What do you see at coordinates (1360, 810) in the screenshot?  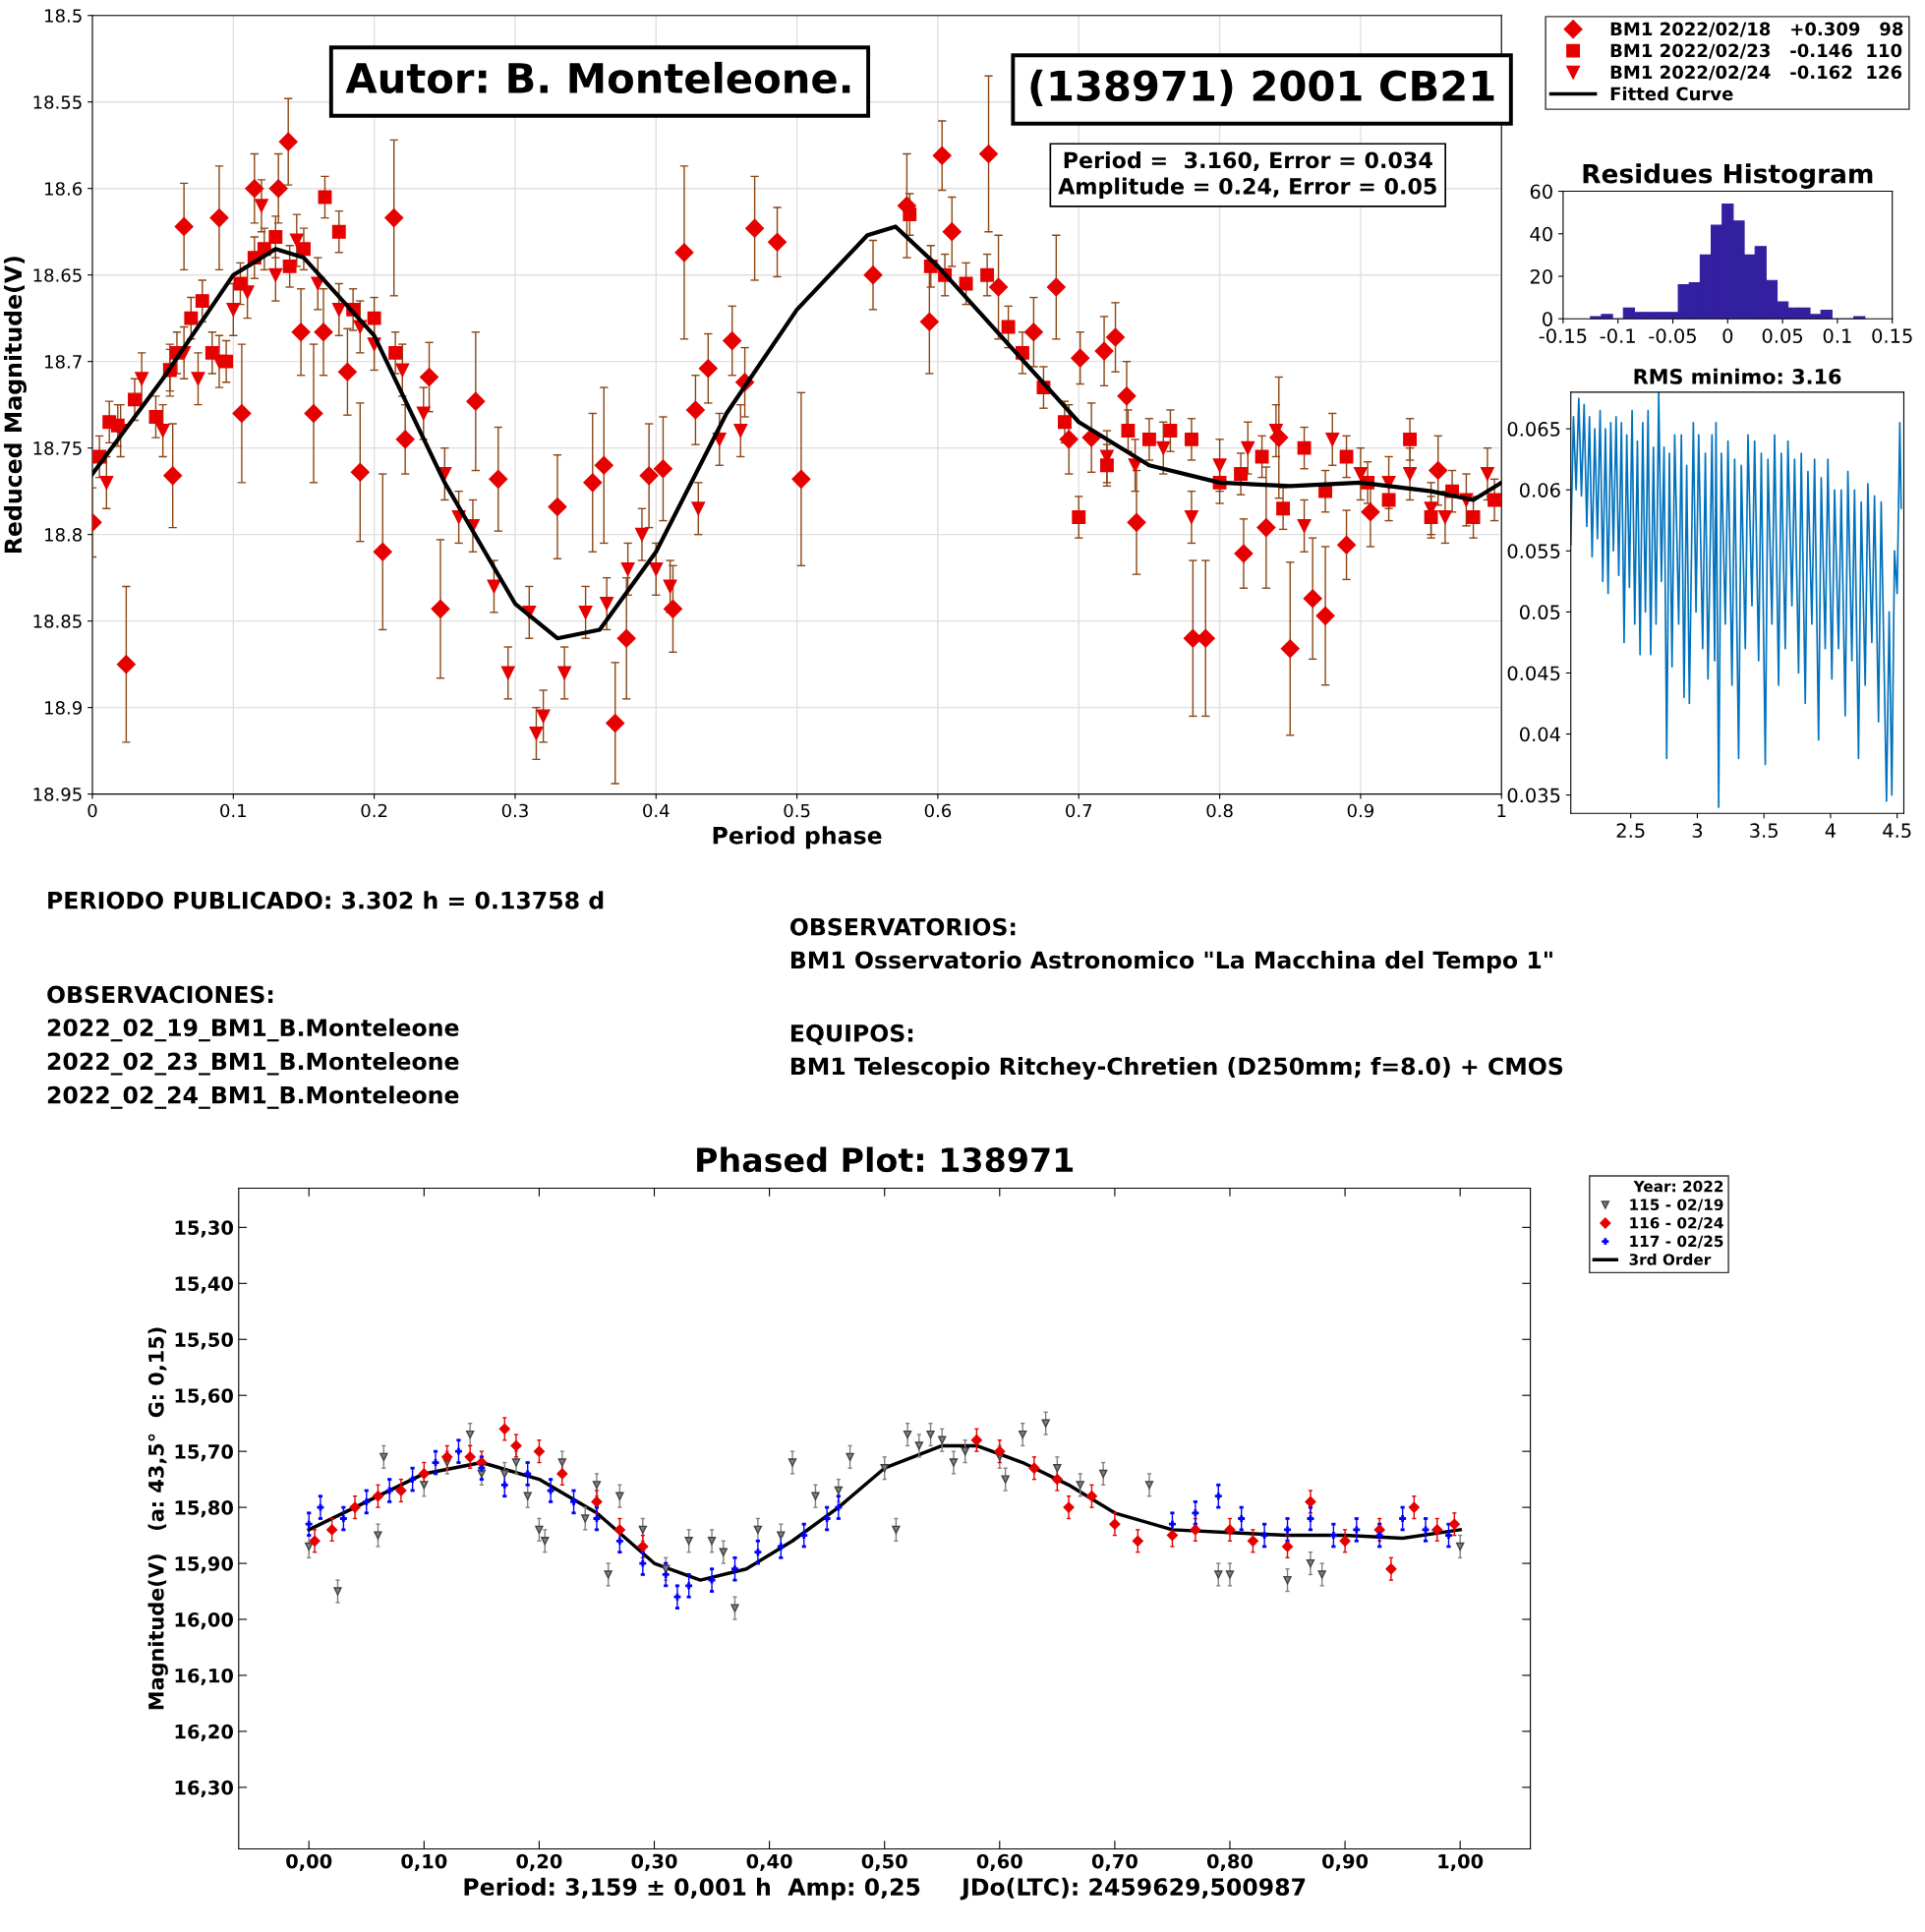 I see `x-tick-label: 0.9` at bounding box center [1360, 810].